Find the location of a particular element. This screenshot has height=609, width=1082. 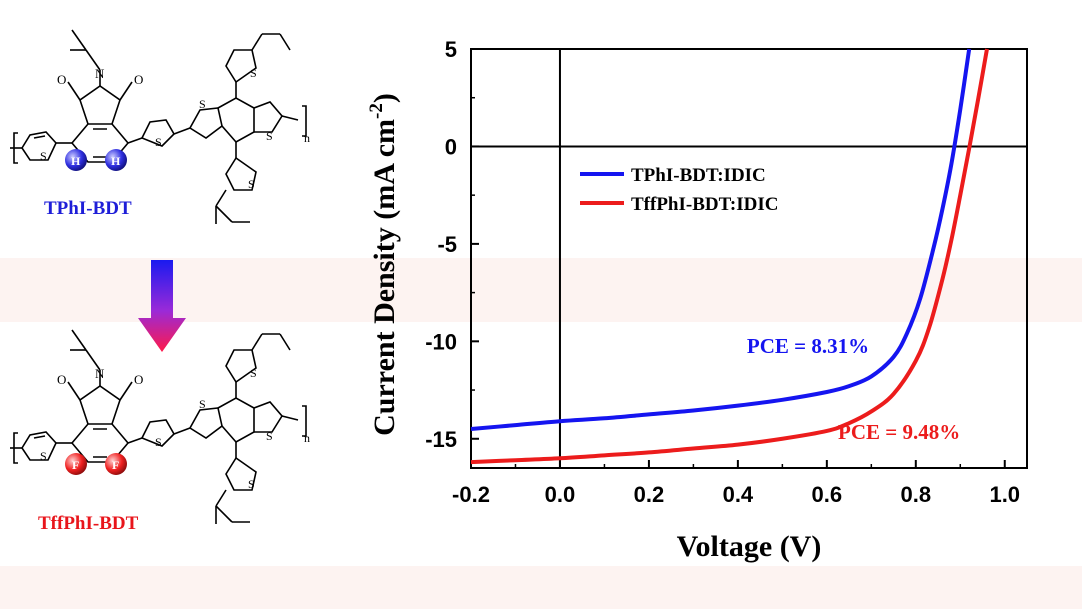

top-substituent-label-right: H is located at coordinates (116, 161).